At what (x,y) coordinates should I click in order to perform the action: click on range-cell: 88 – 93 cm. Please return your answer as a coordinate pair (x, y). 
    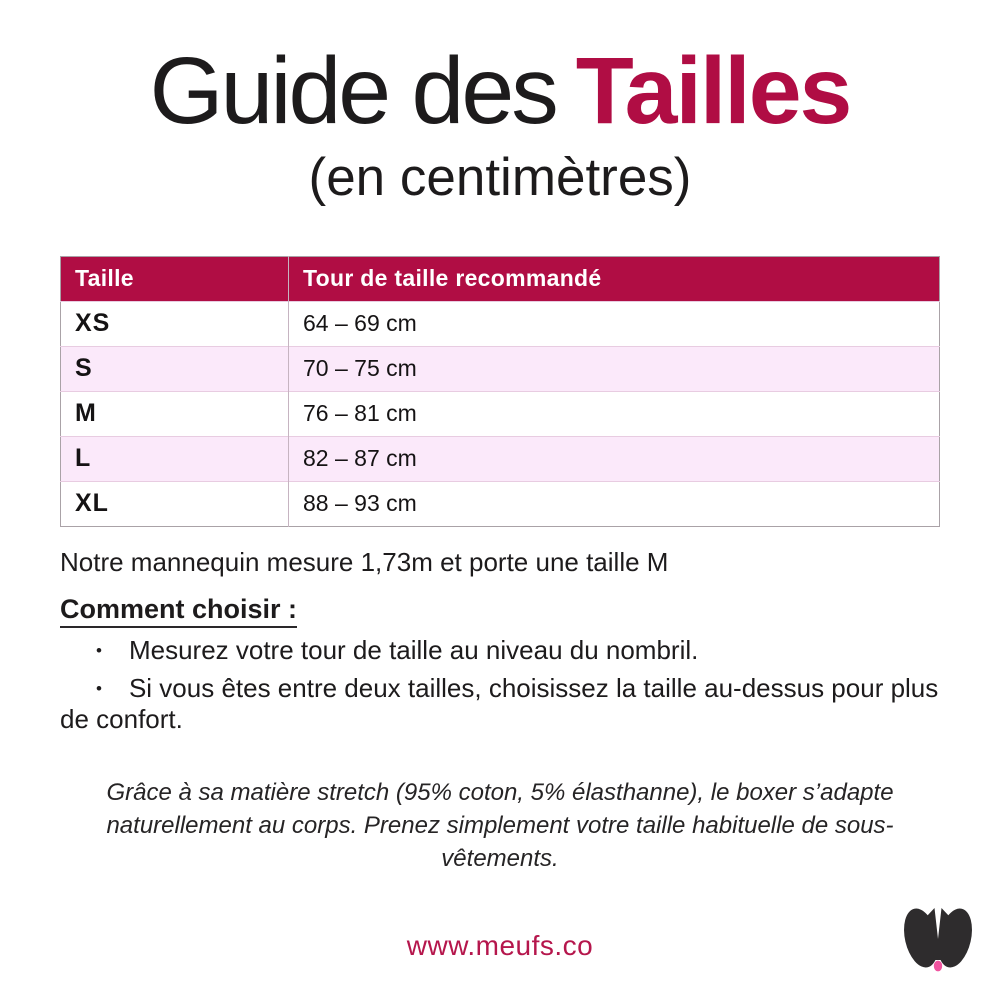
    Looking at the image, I should click on (614, 503).